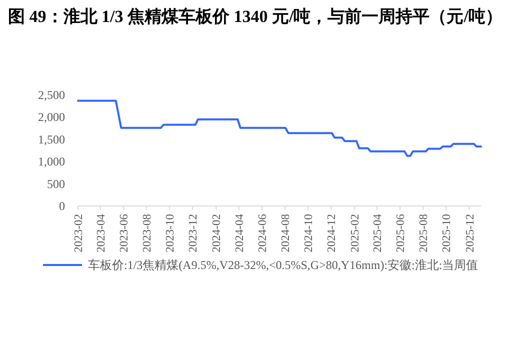 The width and height of the screenshot is (517, 344). Describe the element at coordinates (255, 16) in the screenshot. I see `title: 图 49：淮北 1/3 焦精煤车板价 1340 元/吨，与前一周持平（元/吨）` at that location.